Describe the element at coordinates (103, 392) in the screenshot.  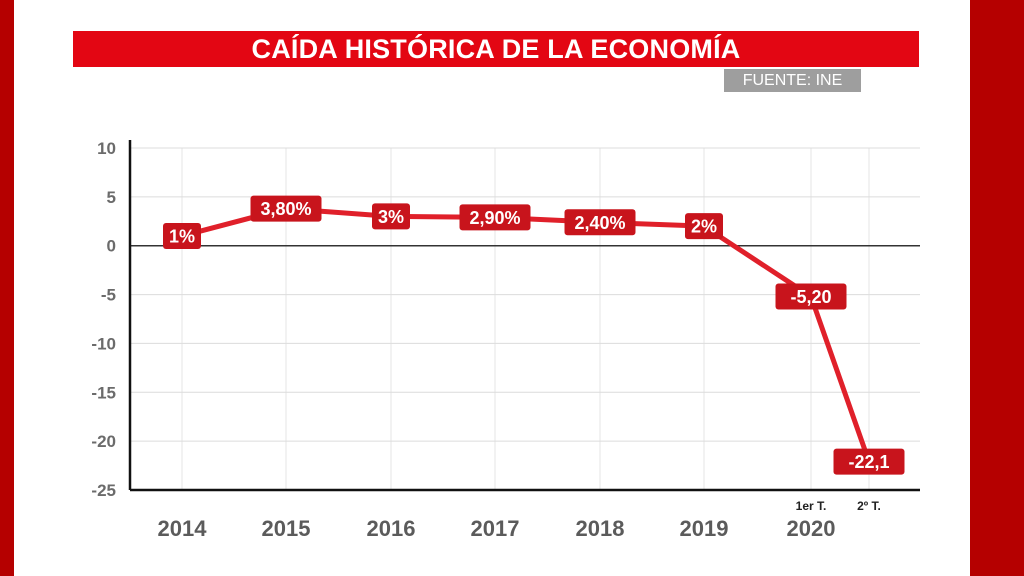
I see `y-tick-label: -15` at that location.